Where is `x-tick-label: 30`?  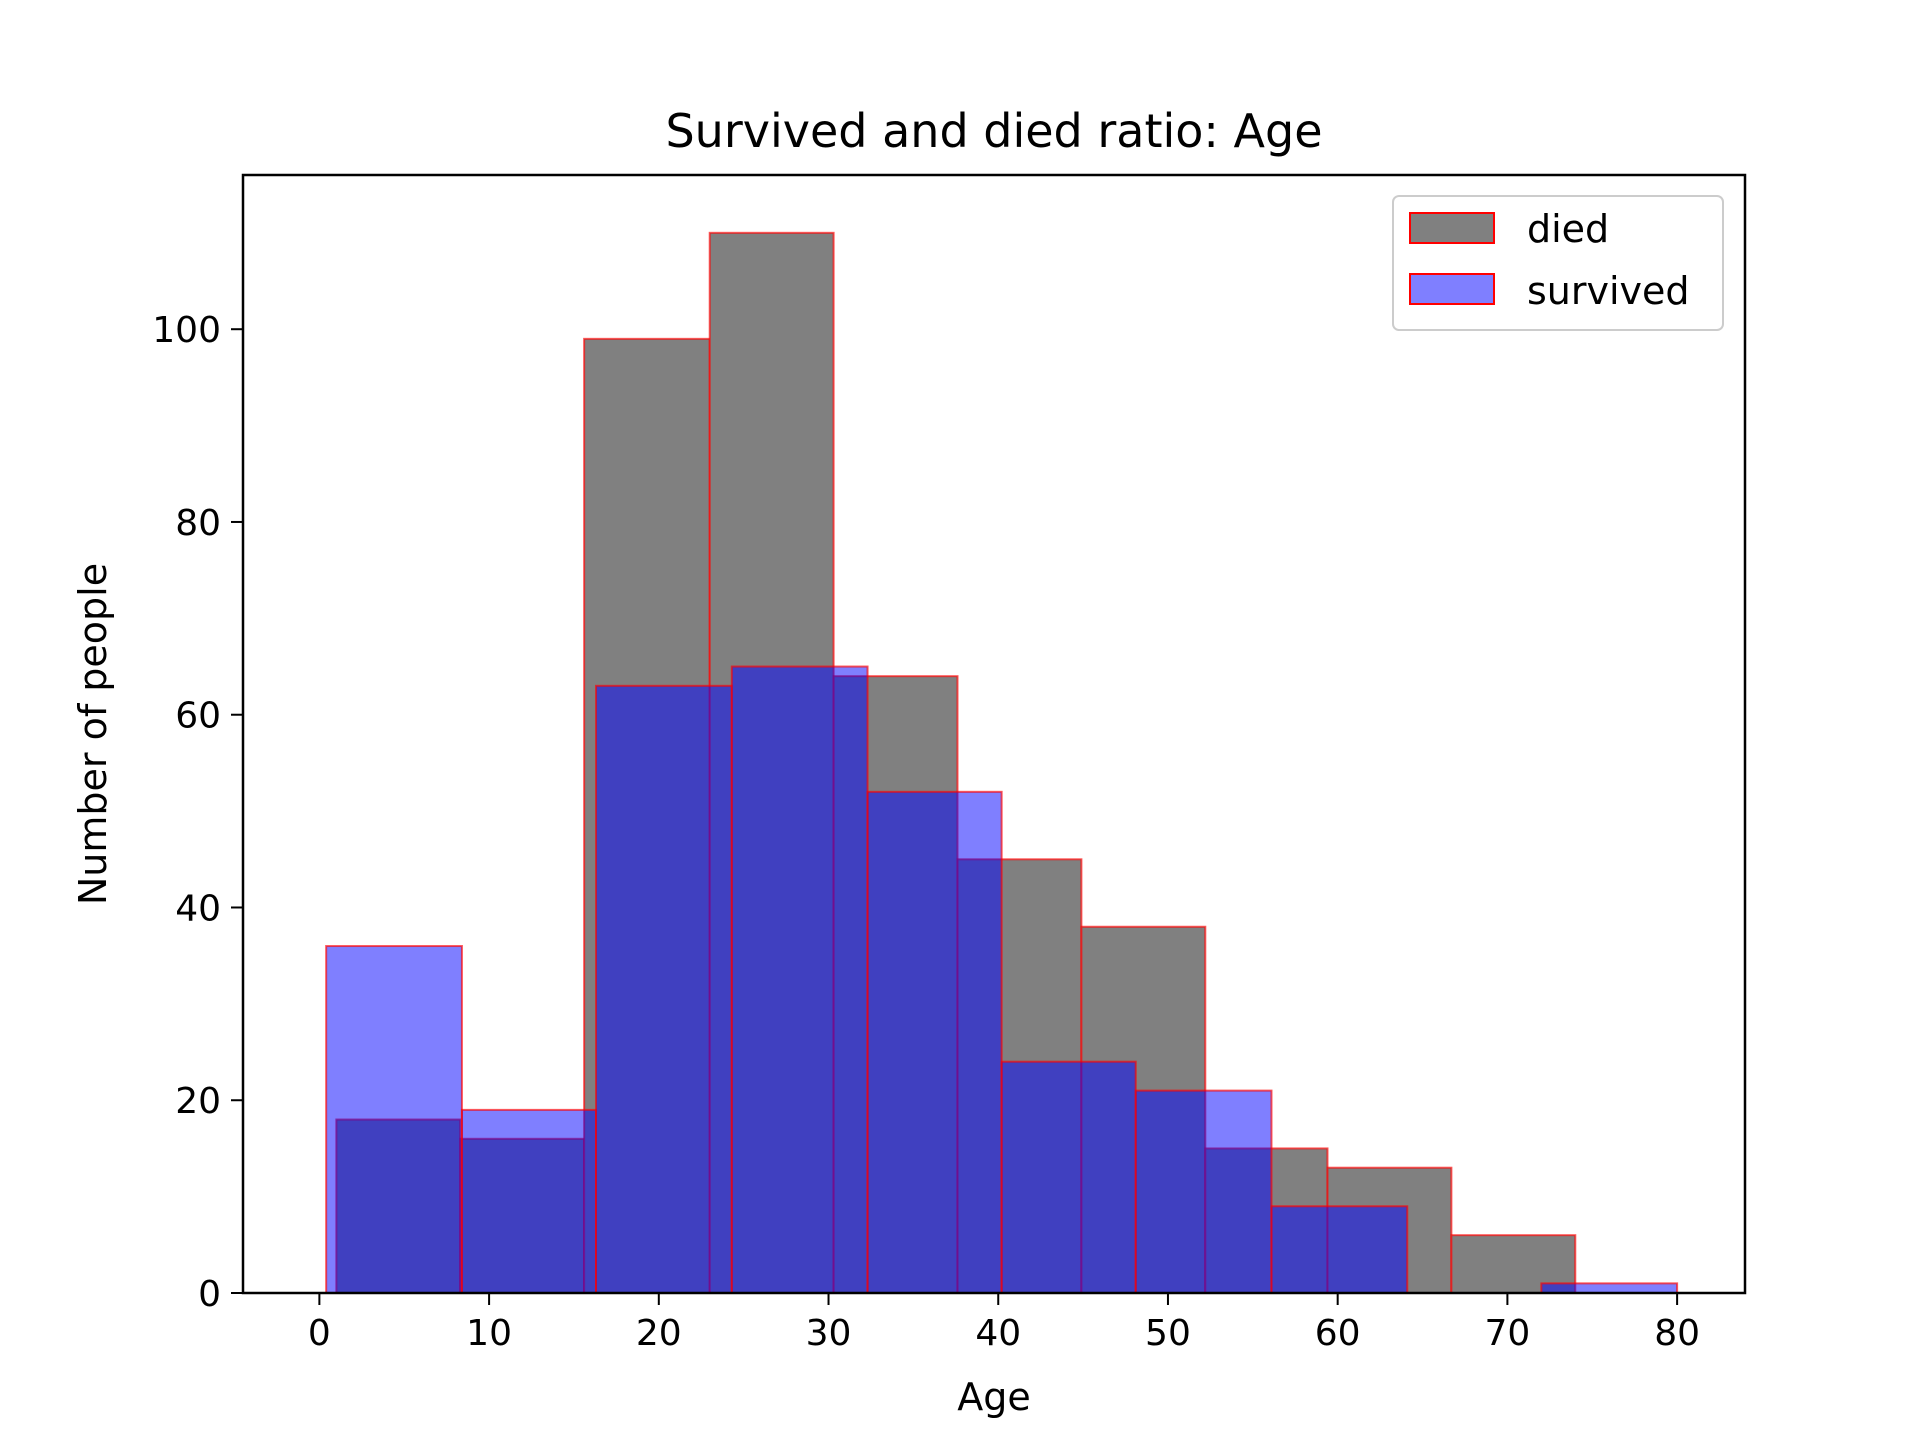
x-tick-label: 30 is located at coordinates (829, 1333).